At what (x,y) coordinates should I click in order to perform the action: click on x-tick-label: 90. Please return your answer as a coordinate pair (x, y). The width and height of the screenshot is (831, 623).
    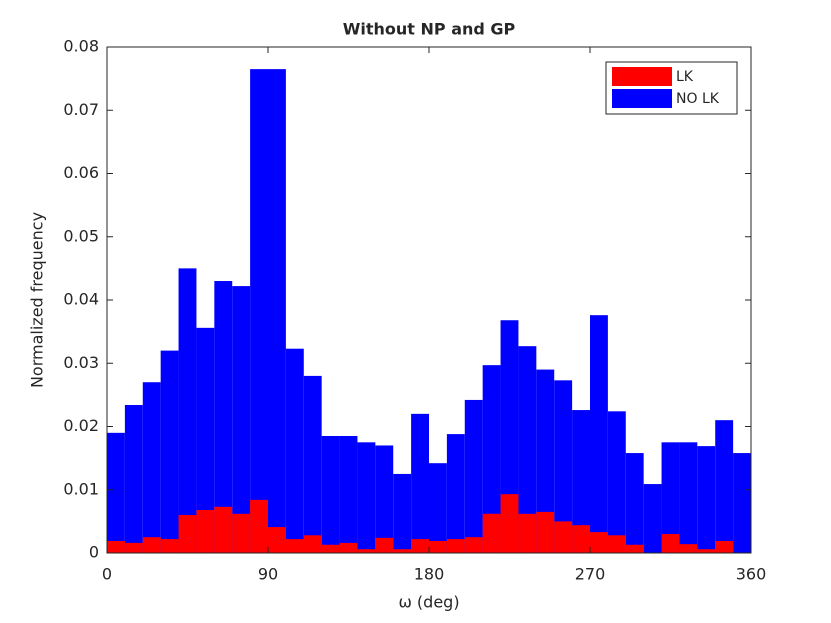
    Looking at the image, I should click on (268, 574).